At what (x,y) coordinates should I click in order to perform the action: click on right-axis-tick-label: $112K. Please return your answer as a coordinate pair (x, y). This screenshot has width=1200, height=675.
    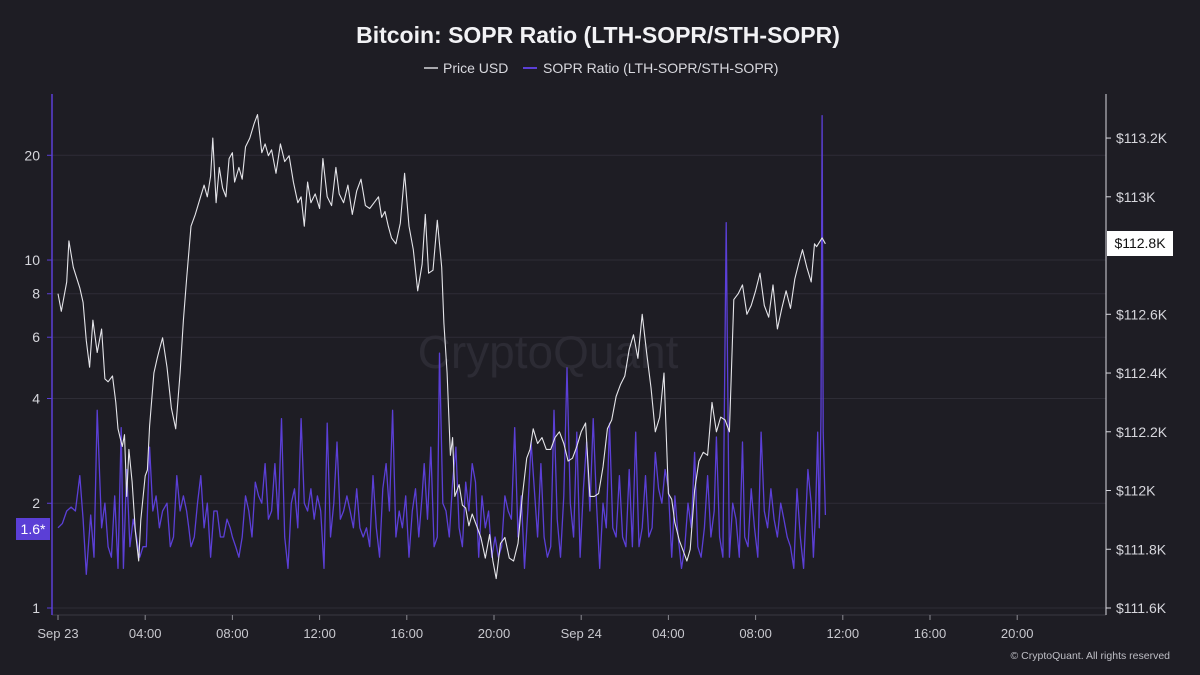
    Looking at the image, I should click on (1136, 491).